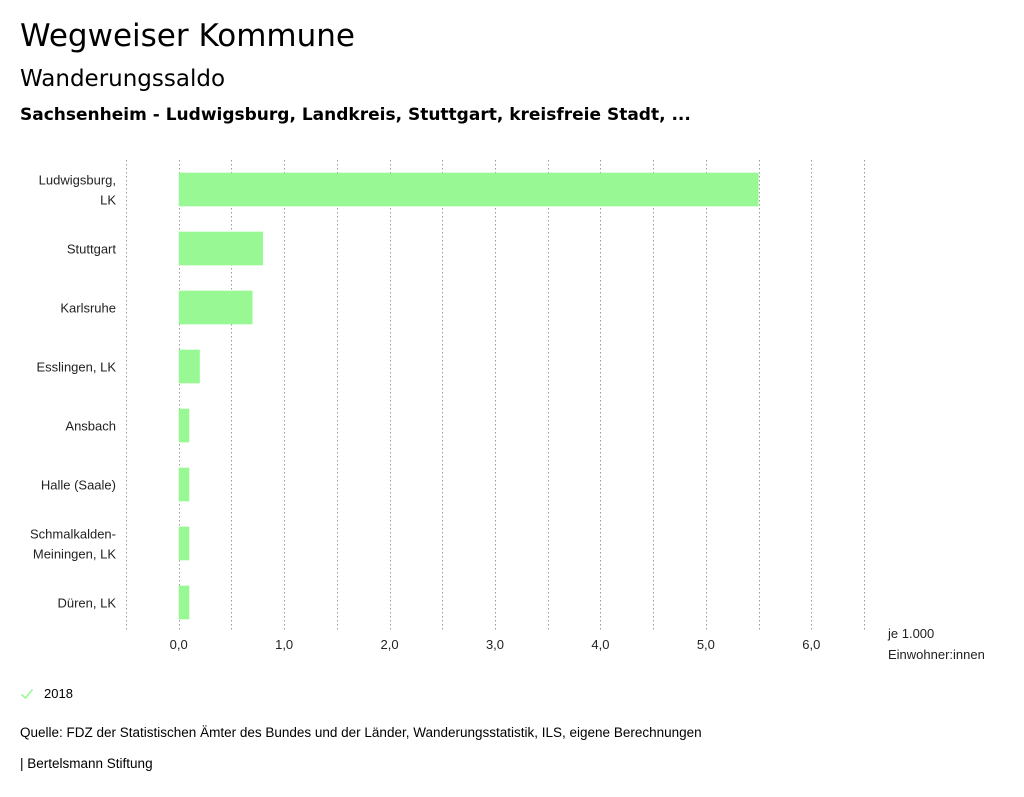  I want to click on checkmark-icon, so click(27, 693).